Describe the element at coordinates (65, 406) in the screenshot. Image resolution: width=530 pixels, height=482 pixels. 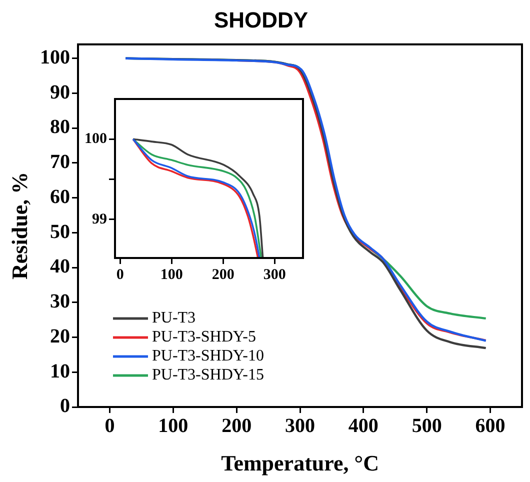
I see `y-tick-label: 0` at that location.